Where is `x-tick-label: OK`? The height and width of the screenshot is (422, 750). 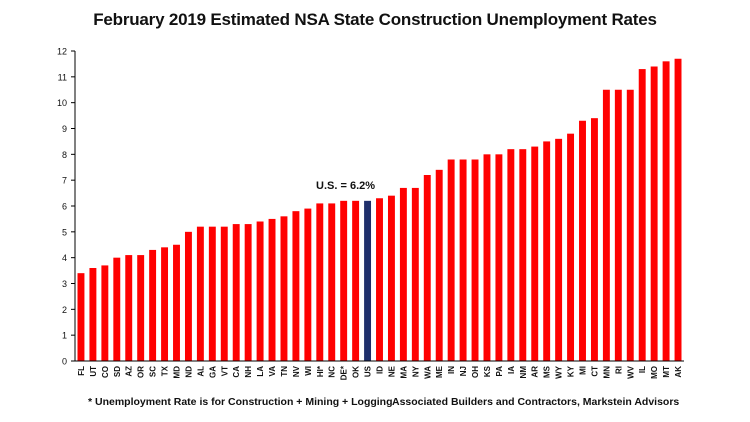
x-tick-label: OK is located at coordinates (356, 372).